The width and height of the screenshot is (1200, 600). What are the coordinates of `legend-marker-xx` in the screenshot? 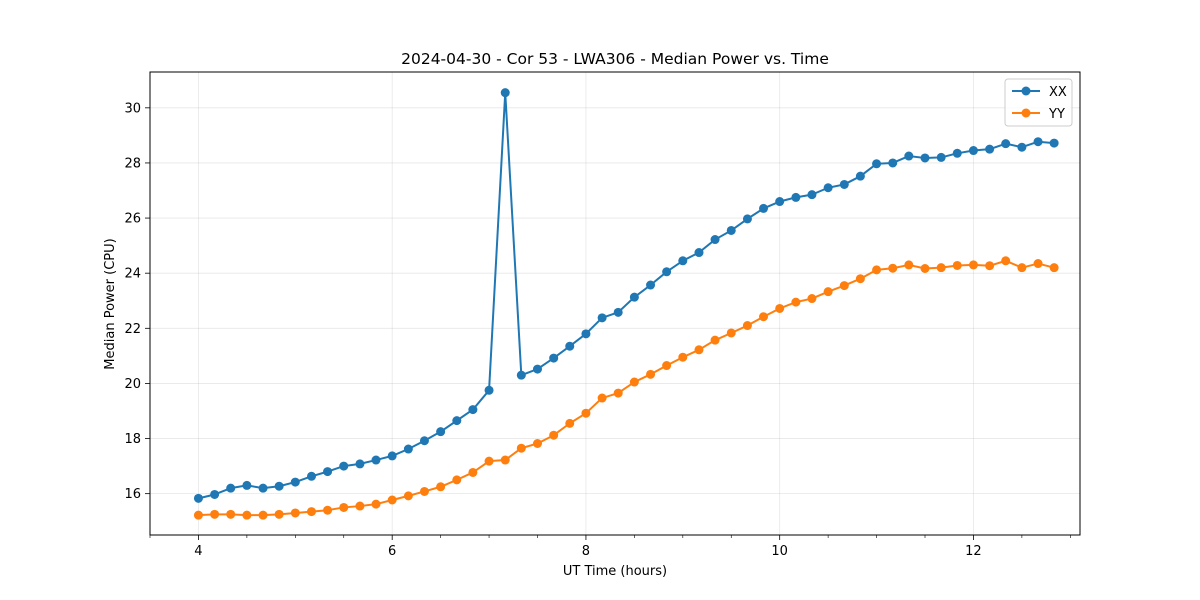 It's located at (1026, 91).